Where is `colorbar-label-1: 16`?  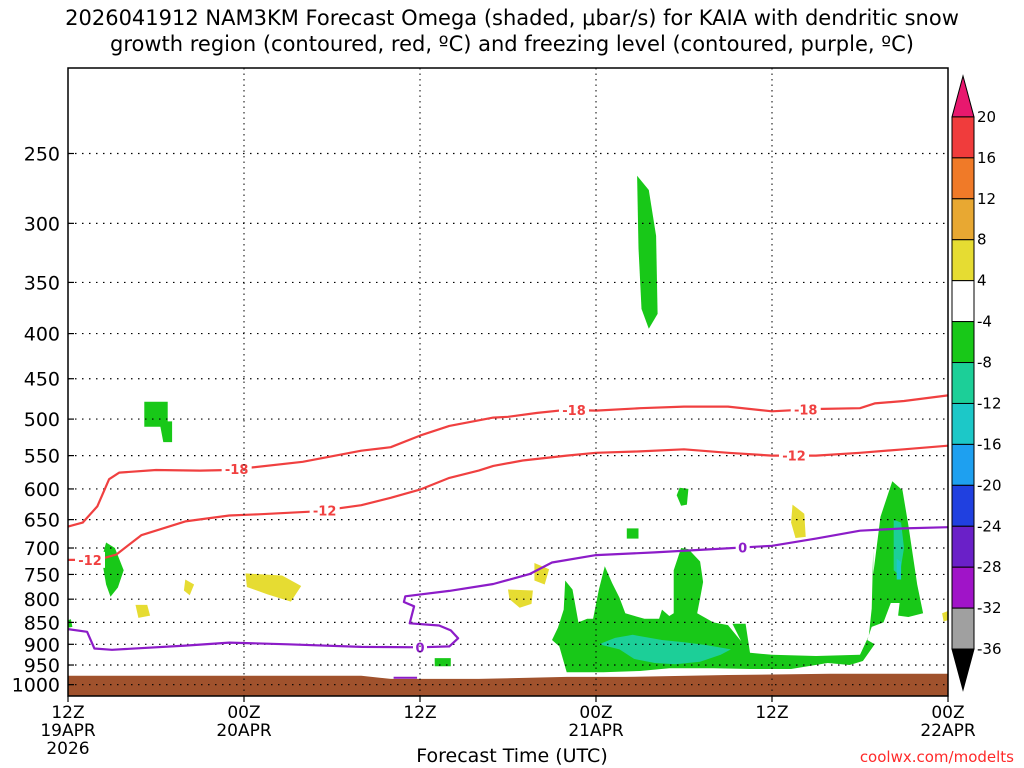
colorbar-label-1: 16 is located at coordinates (986, 158).